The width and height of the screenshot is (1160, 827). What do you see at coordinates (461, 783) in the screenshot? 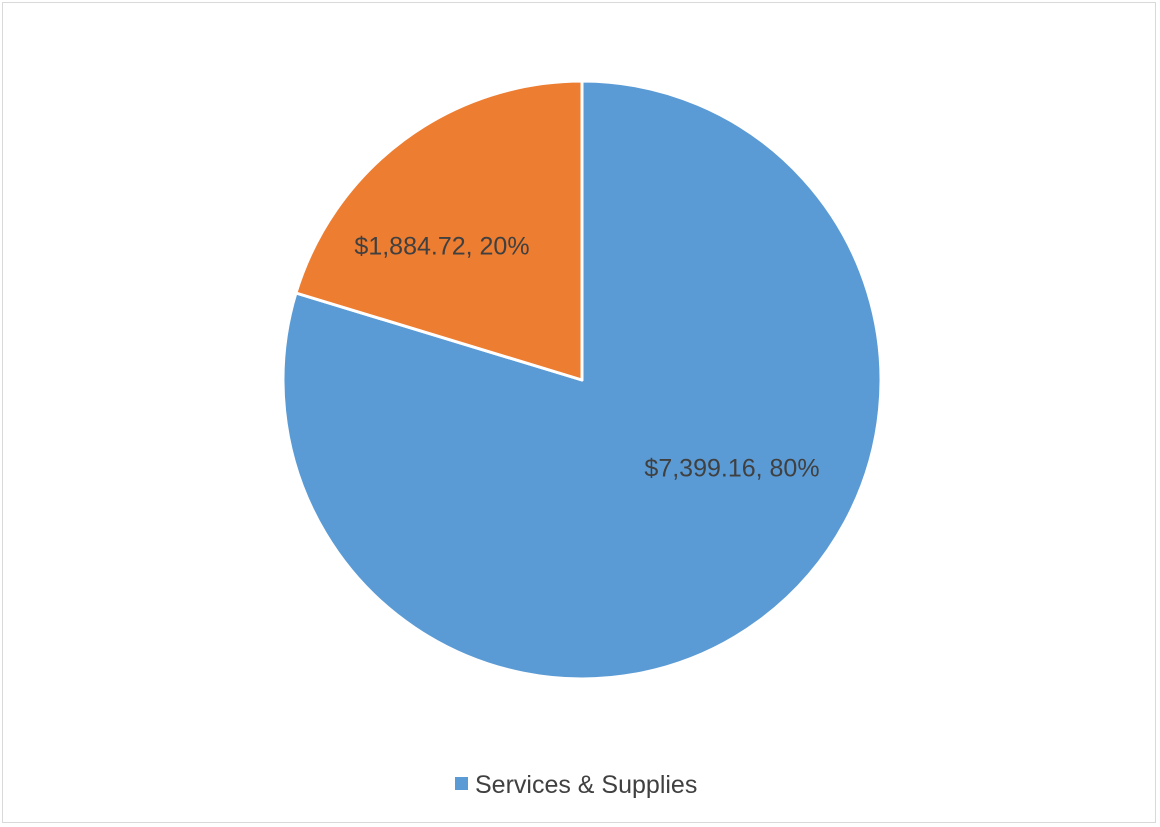
I see `legend-swatch-services-supplies` at bounding box center [461, 783].